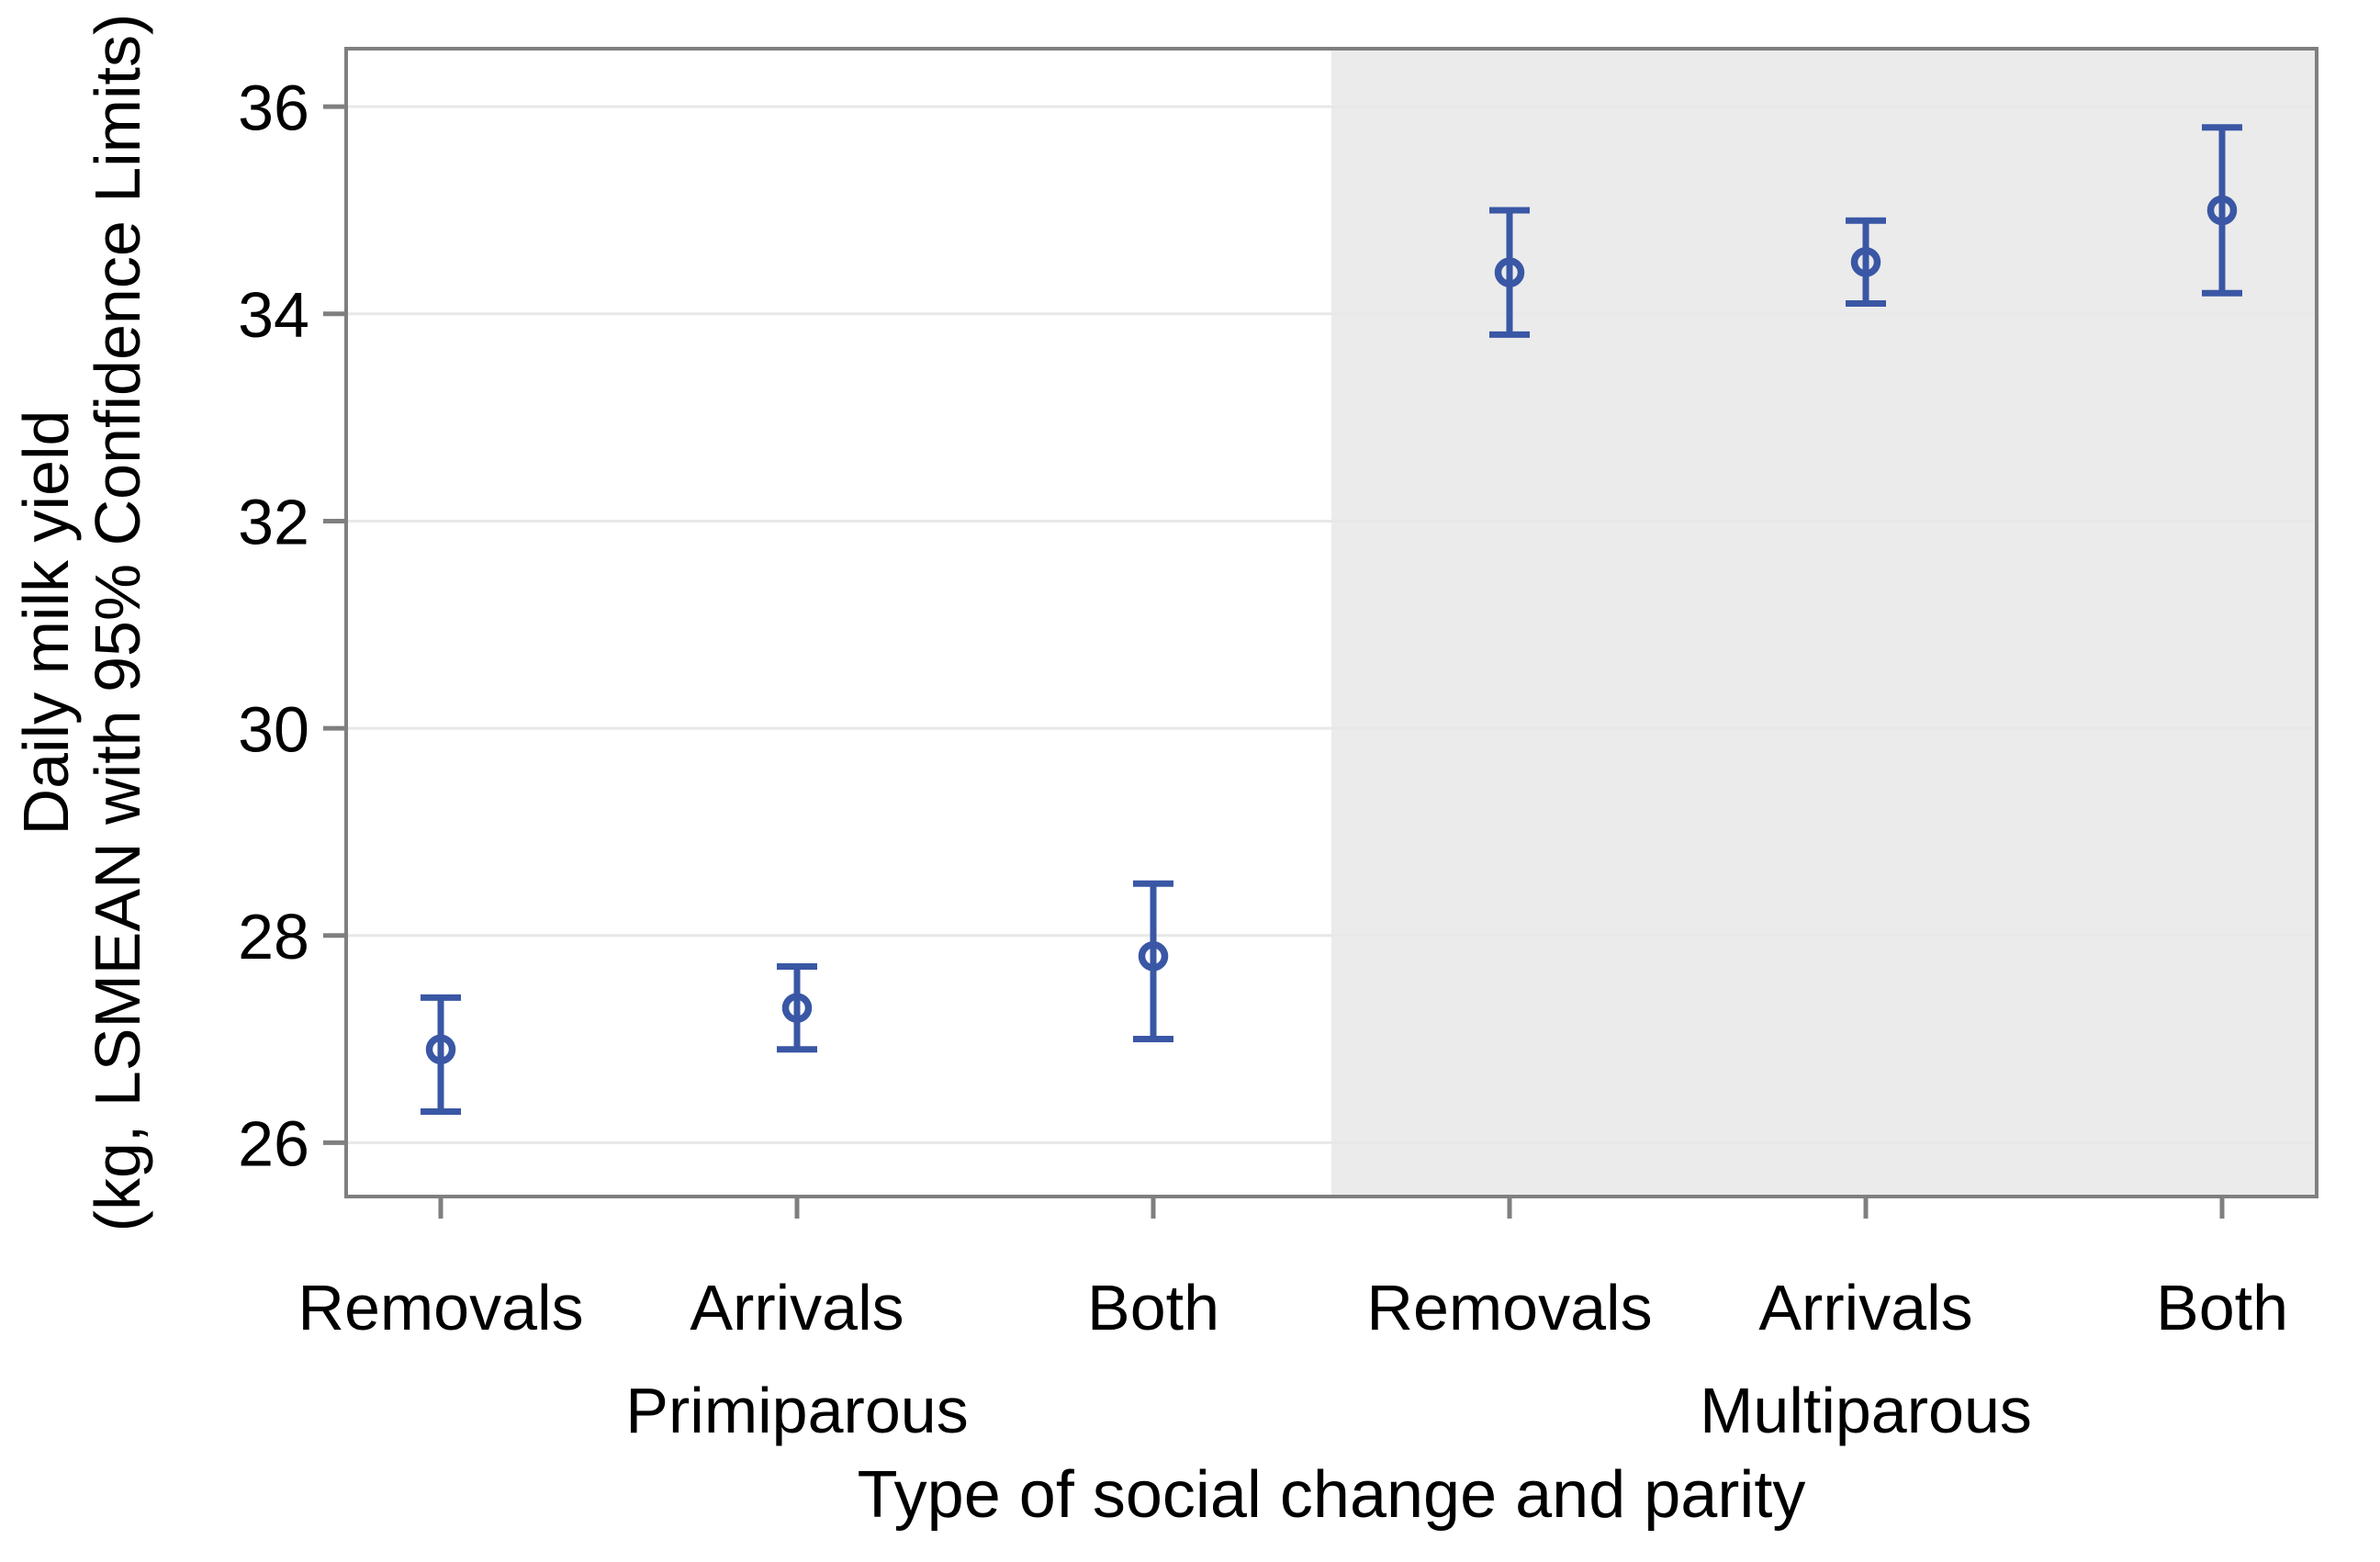 The width and height of the screenshot is (2380, 1562). Describe the element at coordinates (273, 1144) in the screenshot. I see `y-tick-label: 26` at that location.